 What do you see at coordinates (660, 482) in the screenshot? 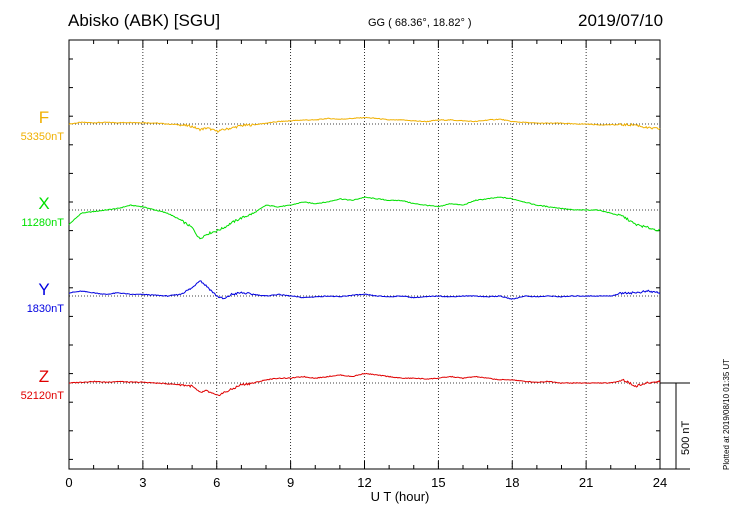
I see `x-tick-label: 24` at bounding box center [660, 482].